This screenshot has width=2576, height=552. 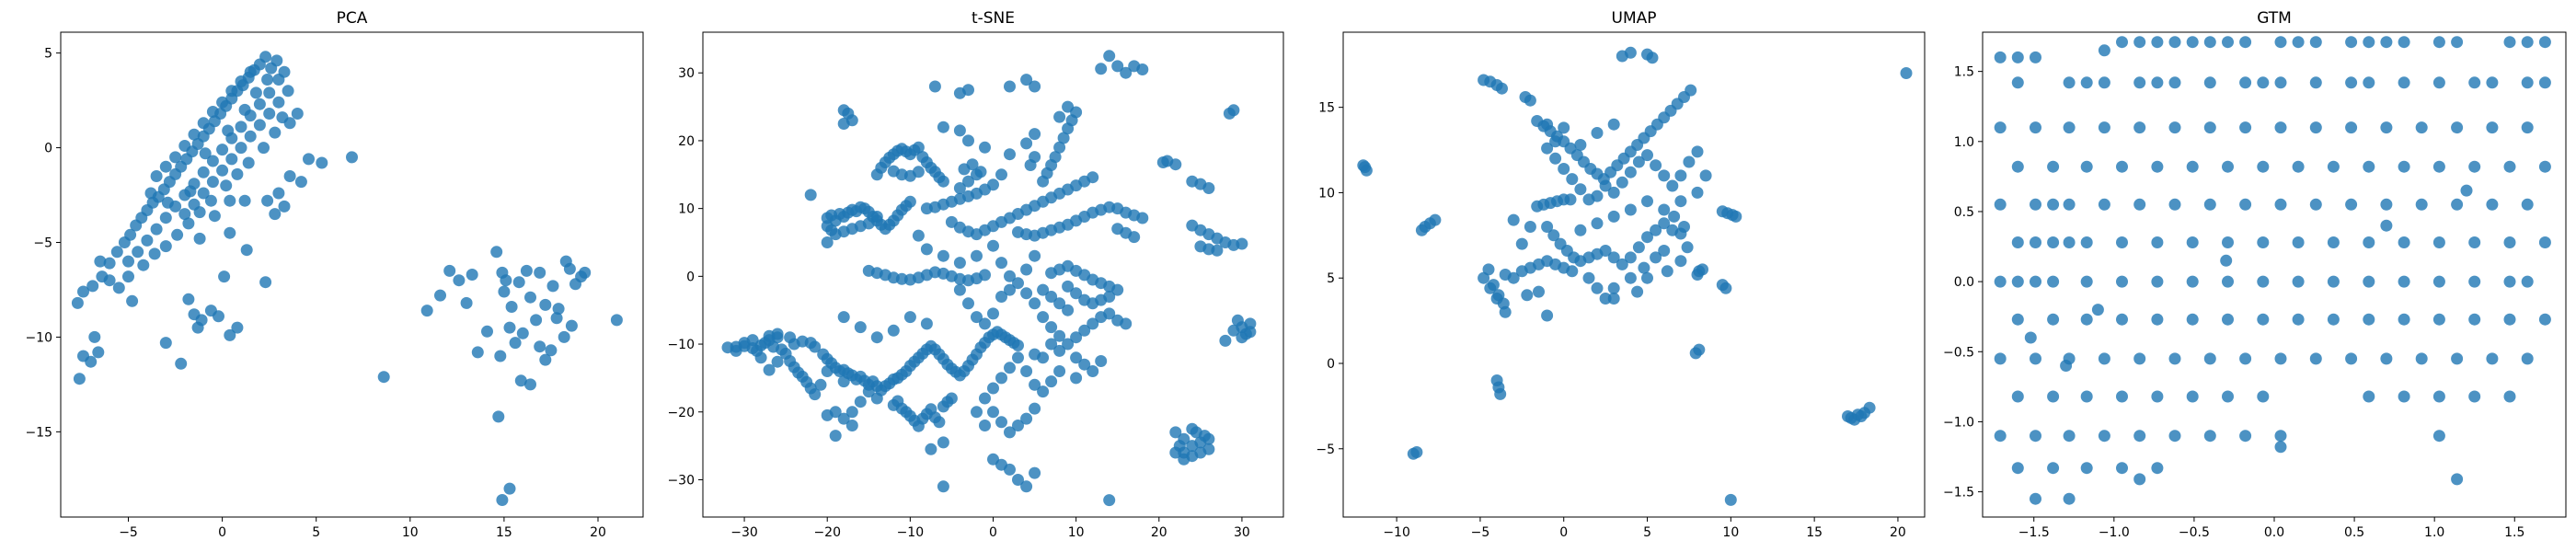 What do you see at coordinates (1331, 278) in the screenshot?
I see `y-tick-label: 5` at bounding box center [1331, 278].